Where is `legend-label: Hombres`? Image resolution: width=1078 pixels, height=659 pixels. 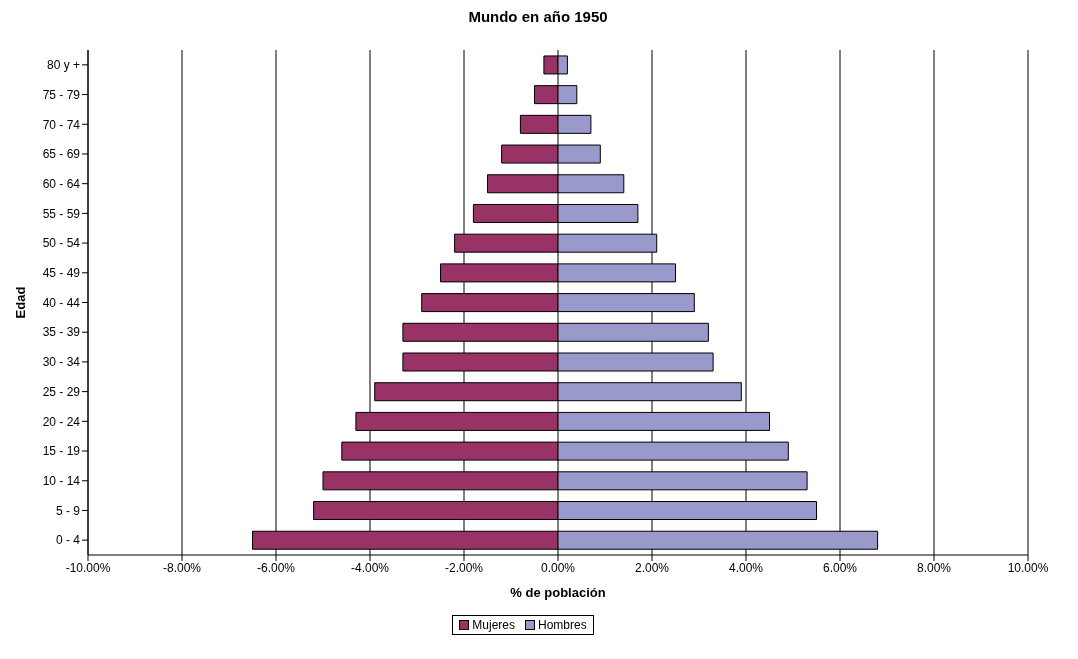 legend-label: Hombres is located at coordinates (562, 625).